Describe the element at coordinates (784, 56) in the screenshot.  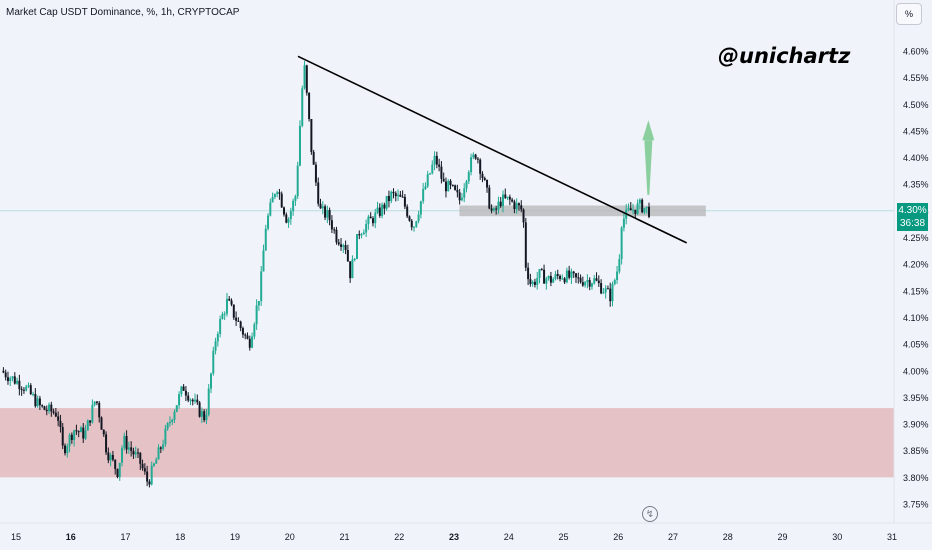
I see `watermark: @unichartz` at that location.